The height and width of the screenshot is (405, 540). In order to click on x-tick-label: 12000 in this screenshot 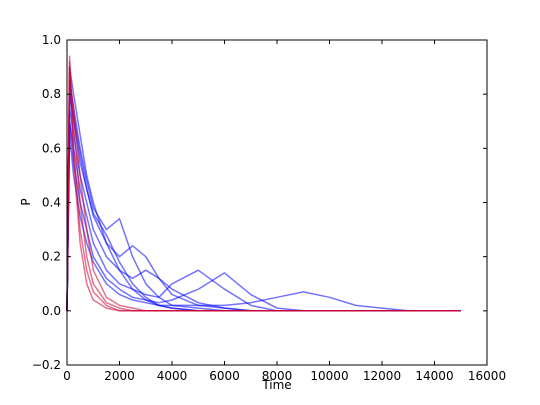, I will do `click(382, 376)`.